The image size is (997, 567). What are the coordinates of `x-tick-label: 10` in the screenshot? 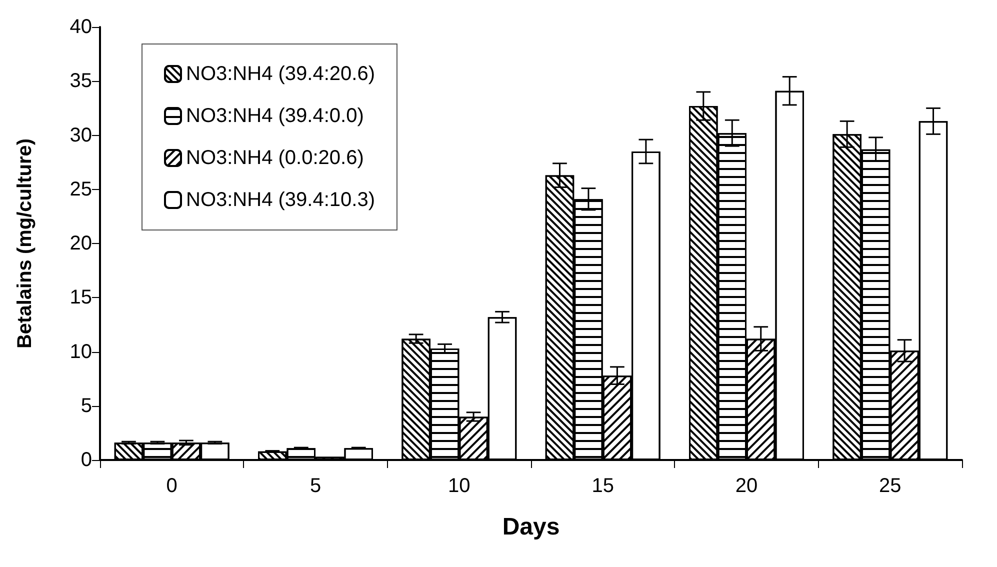 It's located at (459, 486).